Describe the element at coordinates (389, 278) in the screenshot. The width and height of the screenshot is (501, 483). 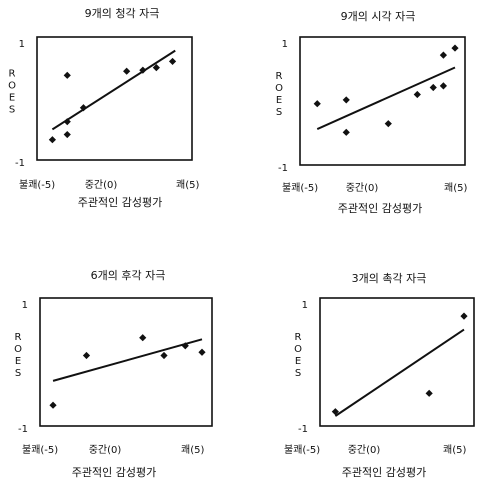
I see `chart-title: 3개의 촉각 자극` at that location.